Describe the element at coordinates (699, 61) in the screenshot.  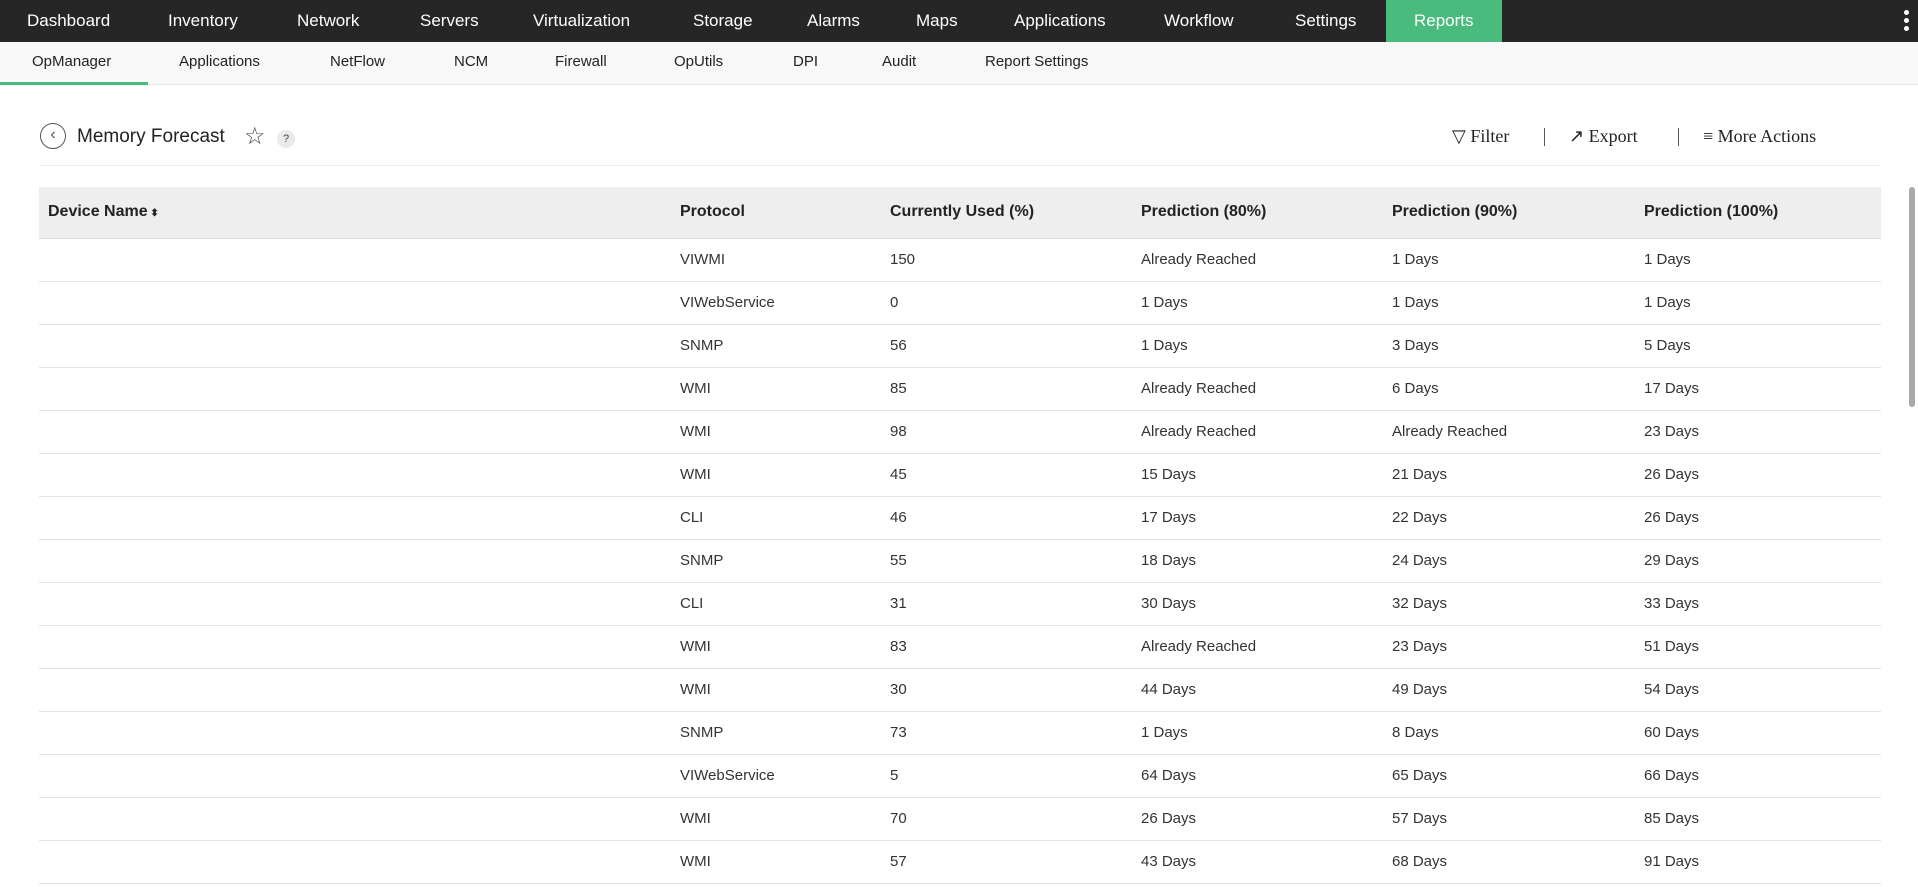
I see `subnav-oputils: OpUtils` at that location.